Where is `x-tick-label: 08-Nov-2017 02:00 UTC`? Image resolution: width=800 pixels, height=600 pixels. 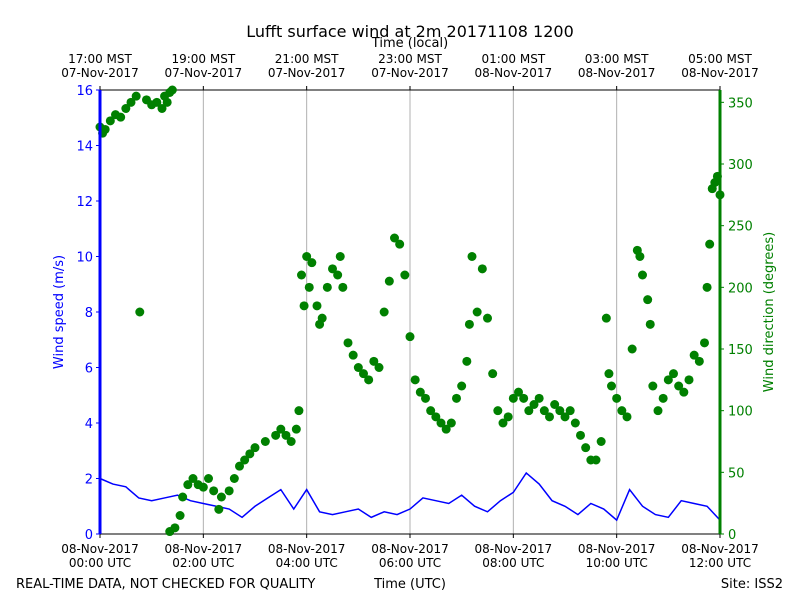
x-tick-label: 08-Nov-2017 02:00 UTC is located at coordinates (203, 556).